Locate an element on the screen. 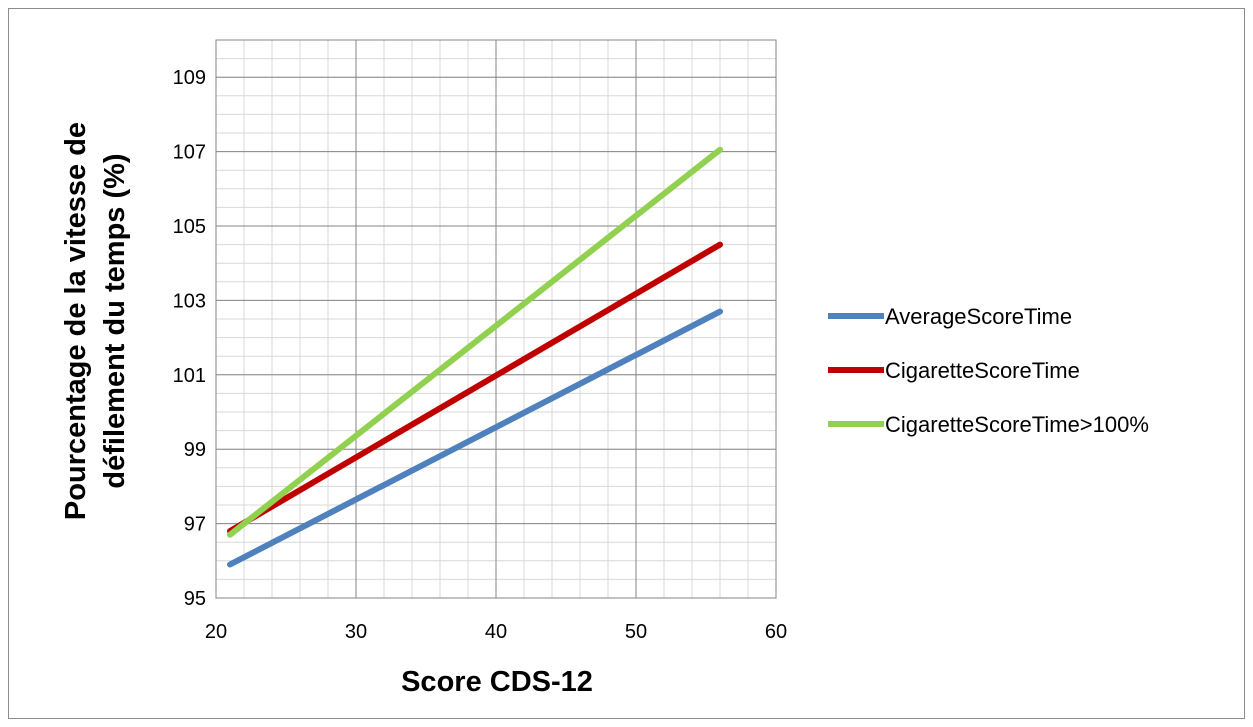  y-tick-labels: 95 97 99 101 103 105 107 109 is located at coordinates (189, 338).